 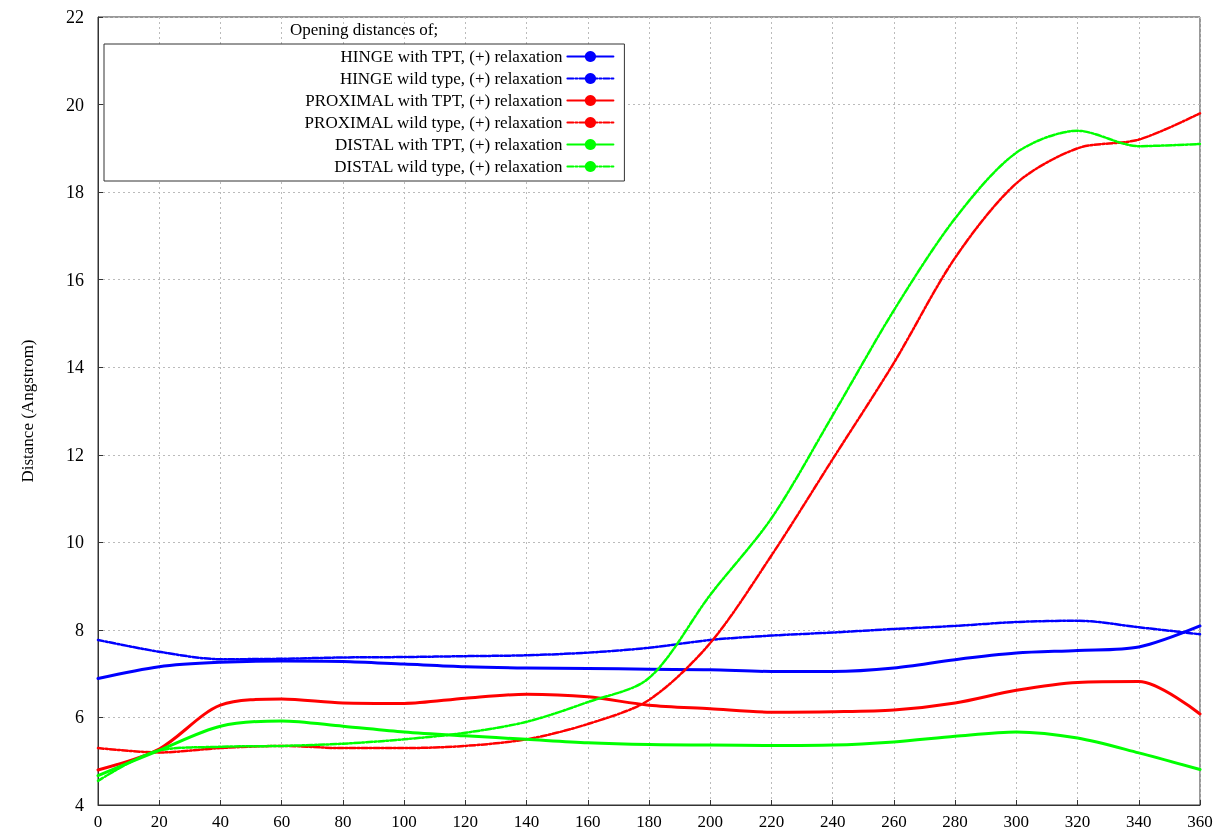 What do you see at coordinates (771, 821) in the screenshot?
I see `x-tick-label: 220` at bounding box center [771, 821].